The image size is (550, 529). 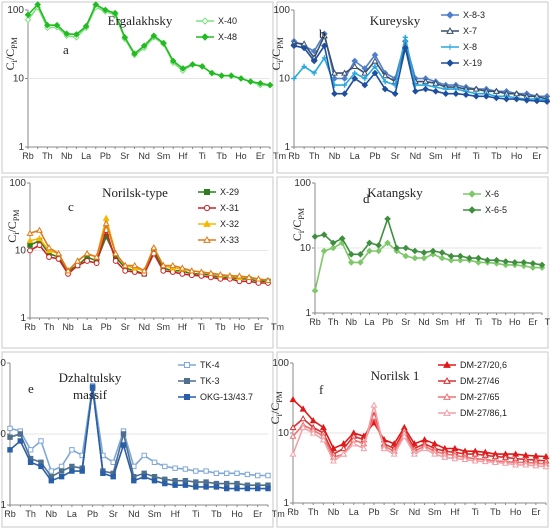 I want to click on y-axis-label: Ci/CPM, so click(x=277, y=53).